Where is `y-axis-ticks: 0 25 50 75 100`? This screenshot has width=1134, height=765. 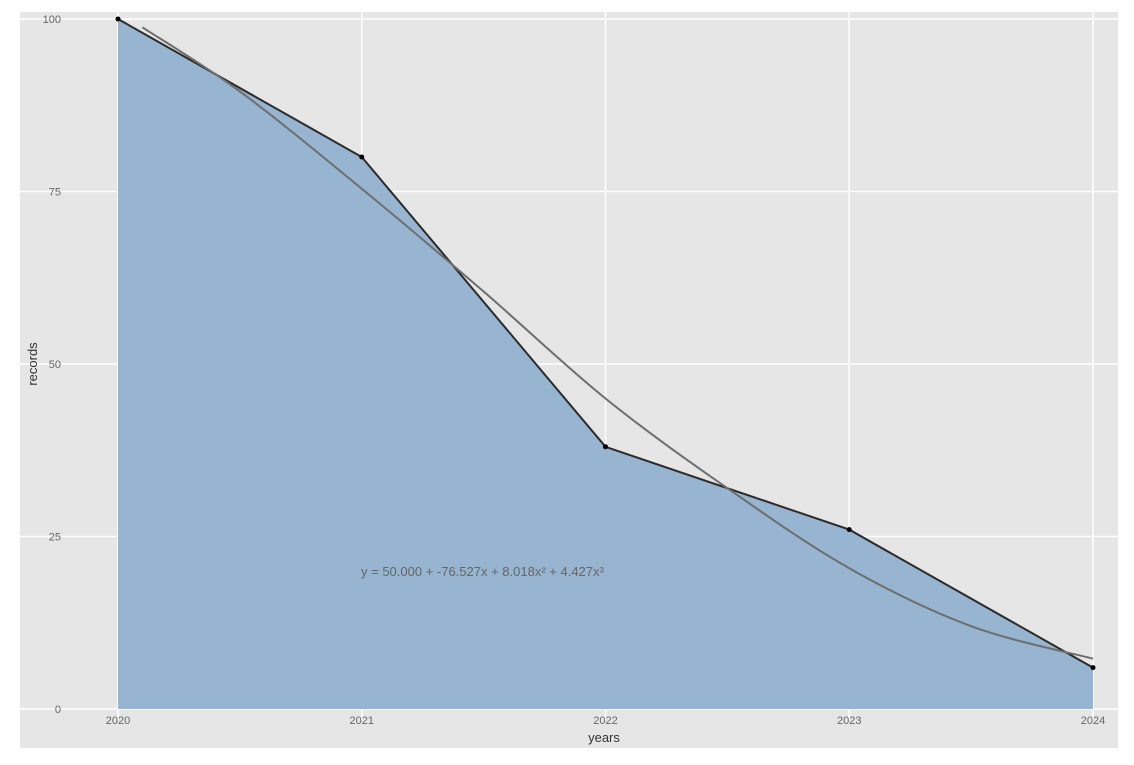 y-axis-ticks: 0 25 50 75 100 is located at coordinates (52, 365).